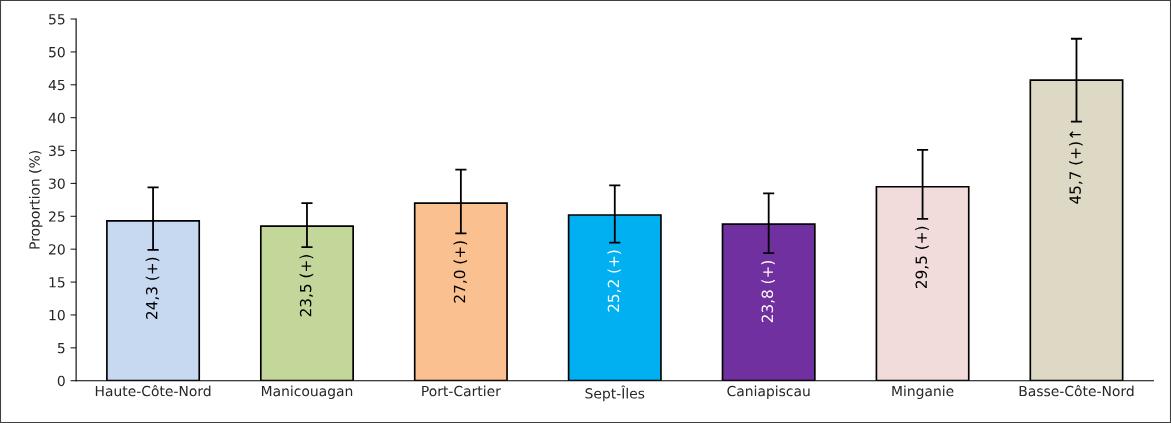 Image resolution: width=1171 pixels, height=423 pixels. What do you see at coordinates (1076, 167) in the screenshot?
I see `data-label: 45,7 (+)↑` at bounding box center [1076, 167].